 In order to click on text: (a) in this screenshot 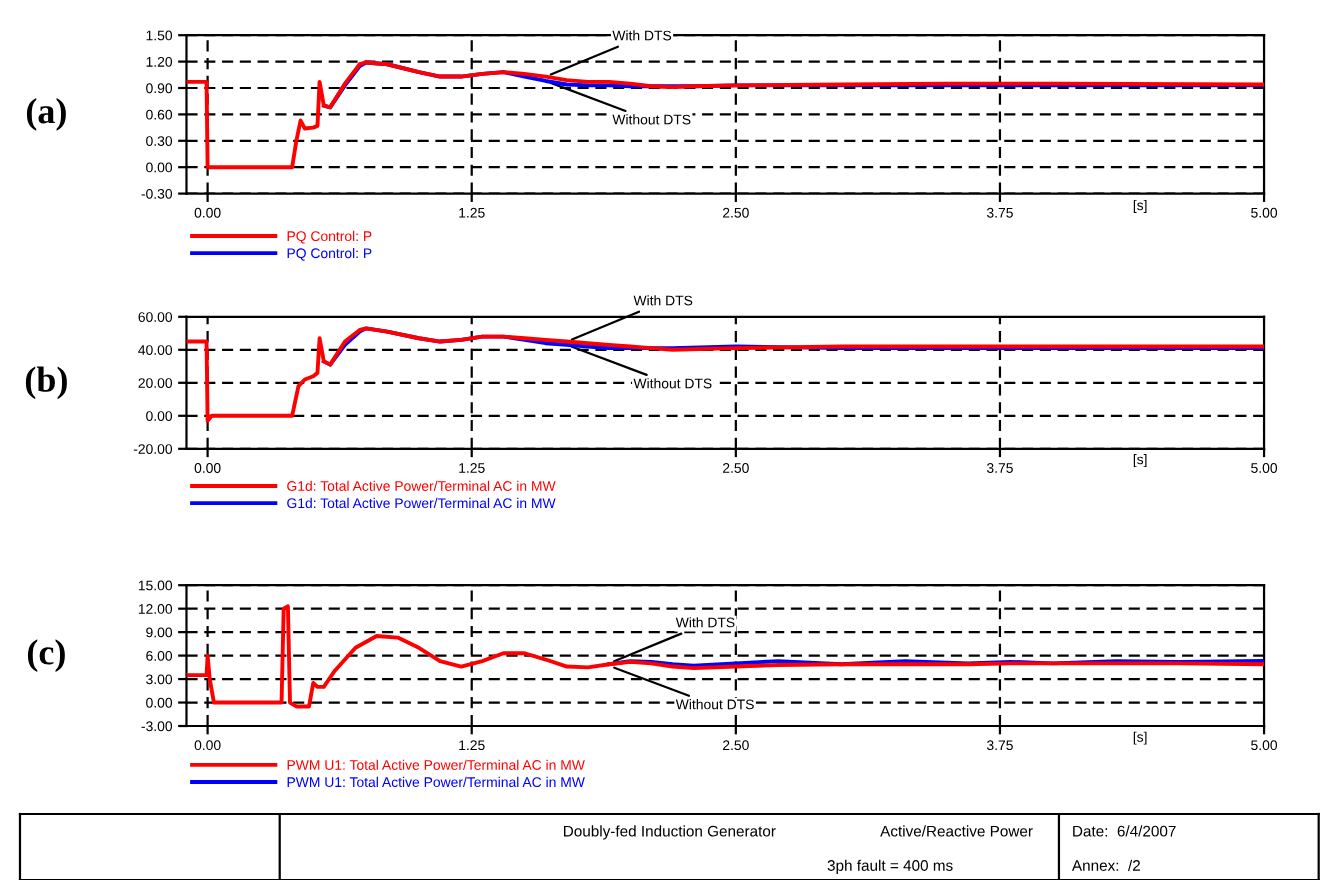, I will do `click(46, 114)`.